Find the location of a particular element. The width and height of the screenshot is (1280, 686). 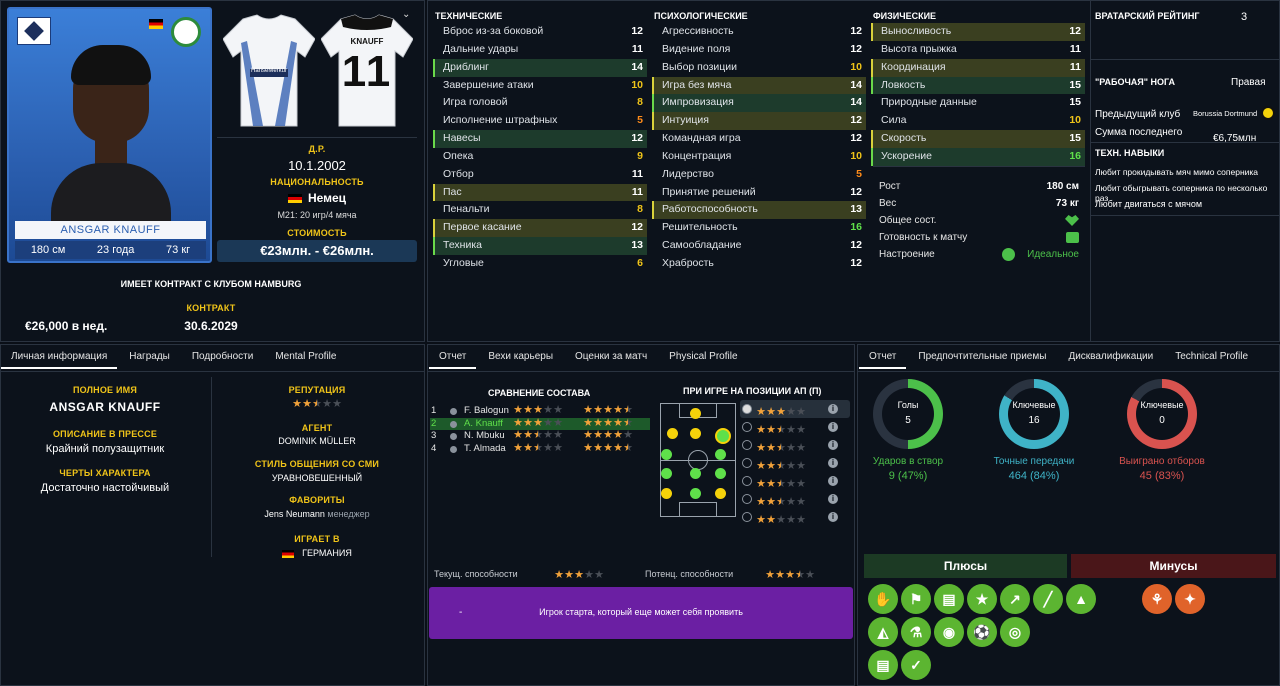

technical-attr-row: Пас 11 is located at coordinates (540, 192).